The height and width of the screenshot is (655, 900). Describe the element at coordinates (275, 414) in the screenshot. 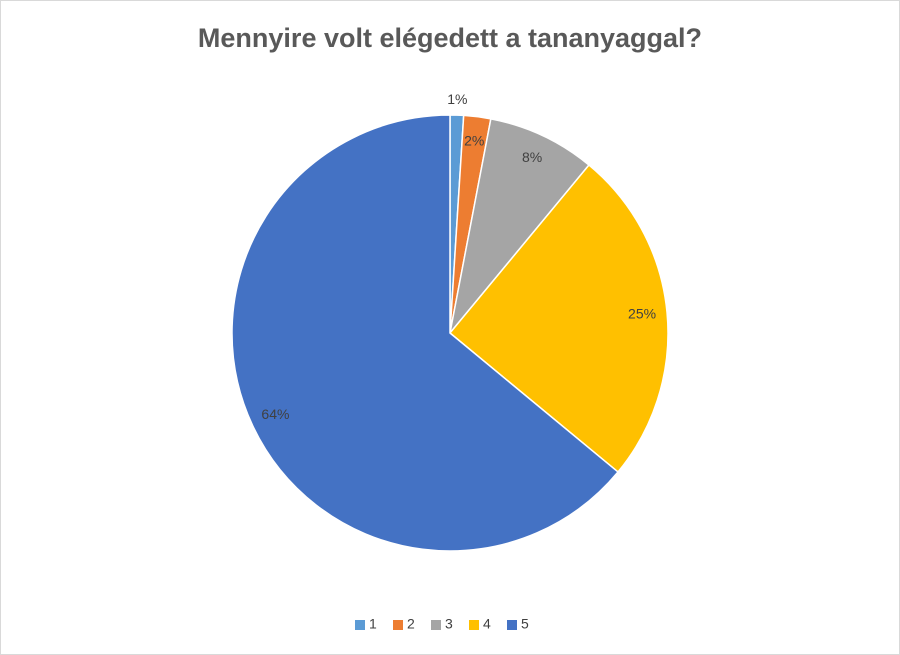

I see `data-label: 64%` at that location.